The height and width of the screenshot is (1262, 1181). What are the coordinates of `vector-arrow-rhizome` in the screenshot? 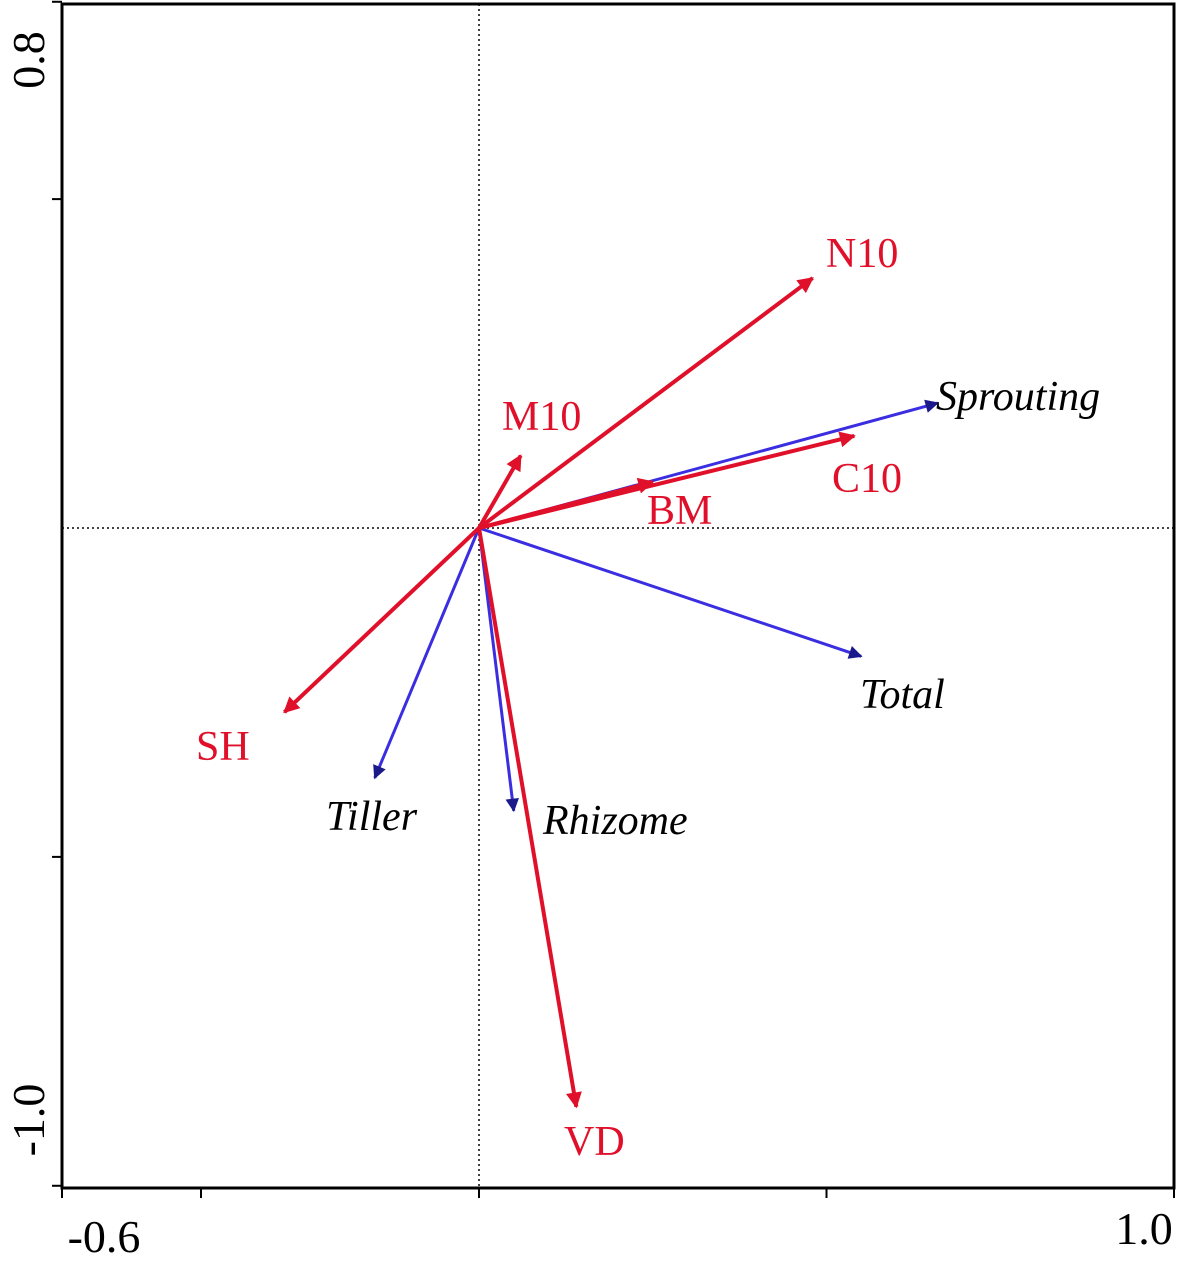 It's located at (498, 670).